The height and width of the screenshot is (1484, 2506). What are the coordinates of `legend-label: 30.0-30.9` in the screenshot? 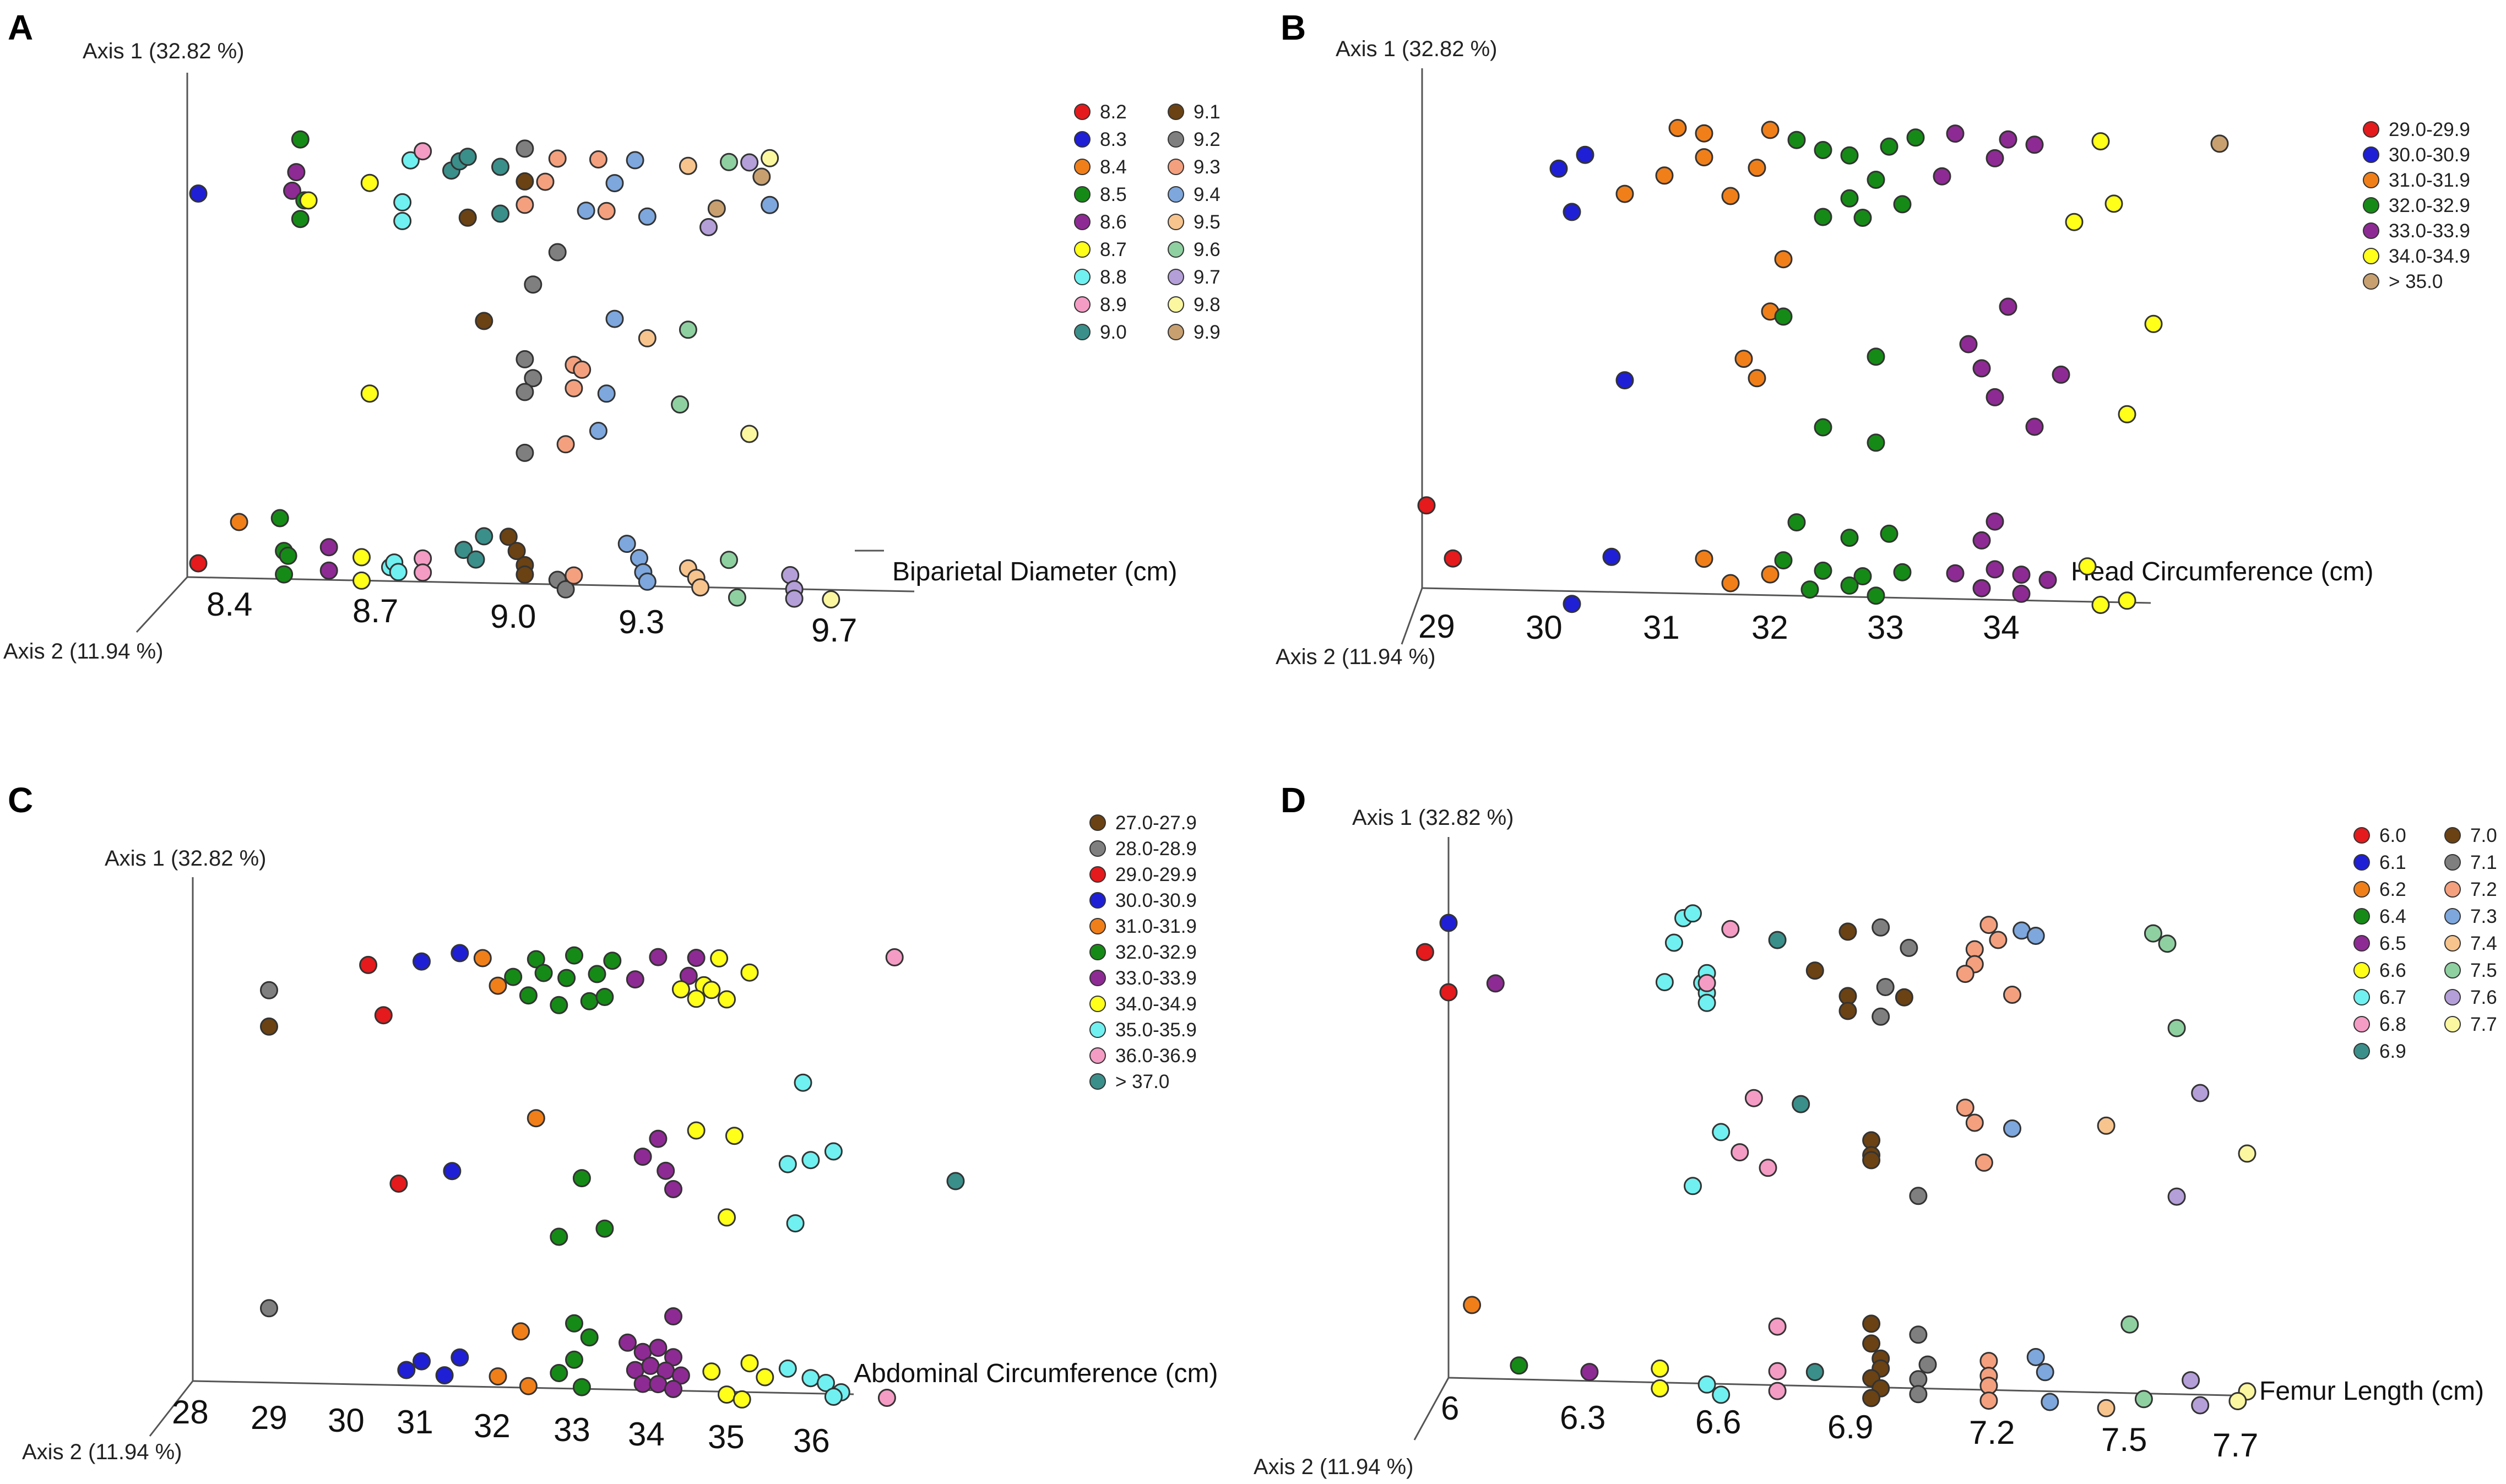 It's located at (2429, 155).